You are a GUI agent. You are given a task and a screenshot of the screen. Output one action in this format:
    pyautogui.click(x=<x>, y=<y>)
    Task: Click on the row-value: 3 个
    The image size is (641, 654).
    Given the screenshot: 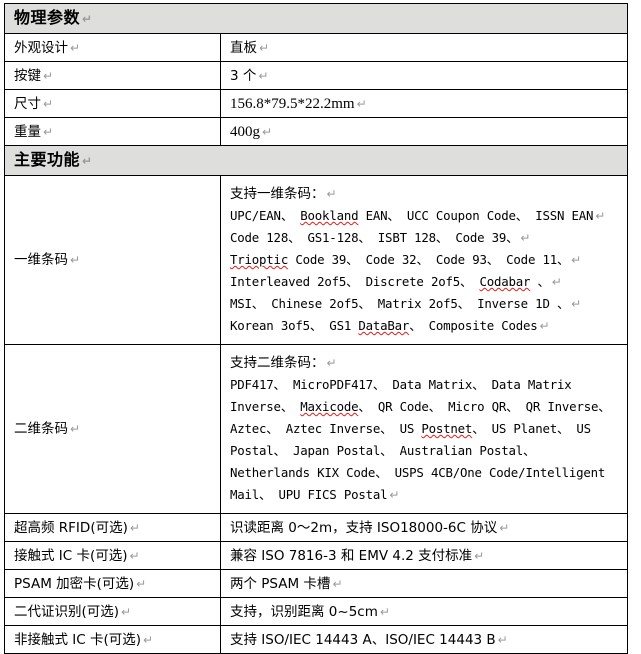 What is the action you would take?
    pyautogui.click(x=243, y=75)
    